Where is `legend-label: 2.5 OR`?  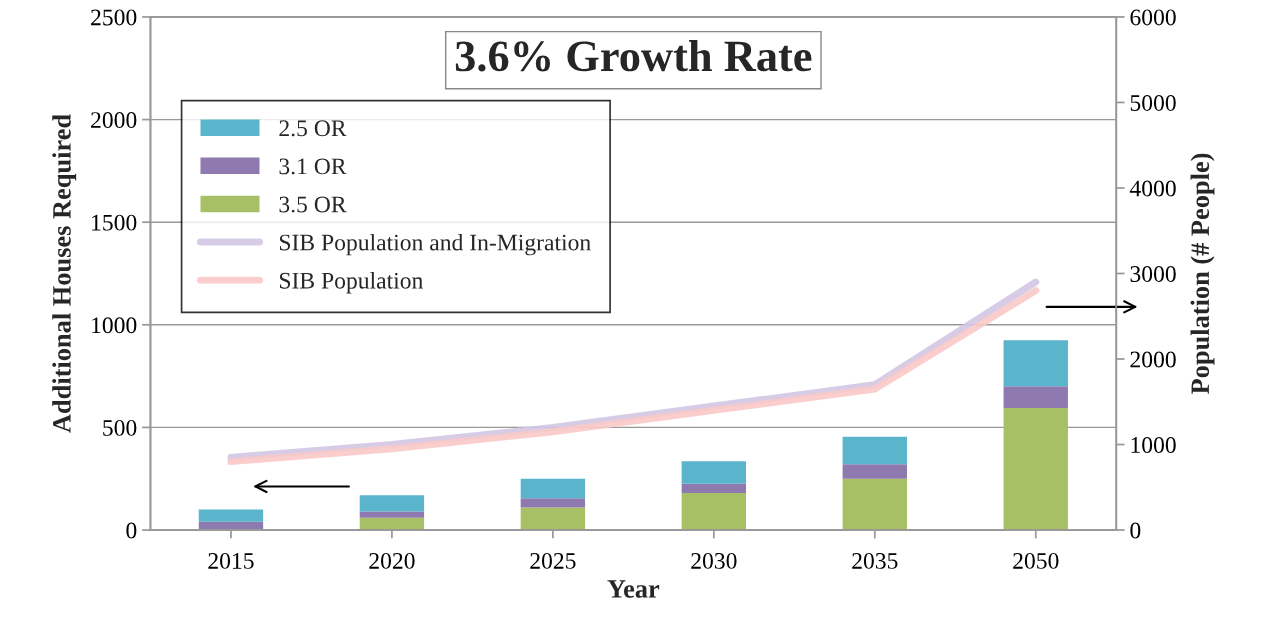
legend-label: 2.5 OR is located at coordinates (313, 128).